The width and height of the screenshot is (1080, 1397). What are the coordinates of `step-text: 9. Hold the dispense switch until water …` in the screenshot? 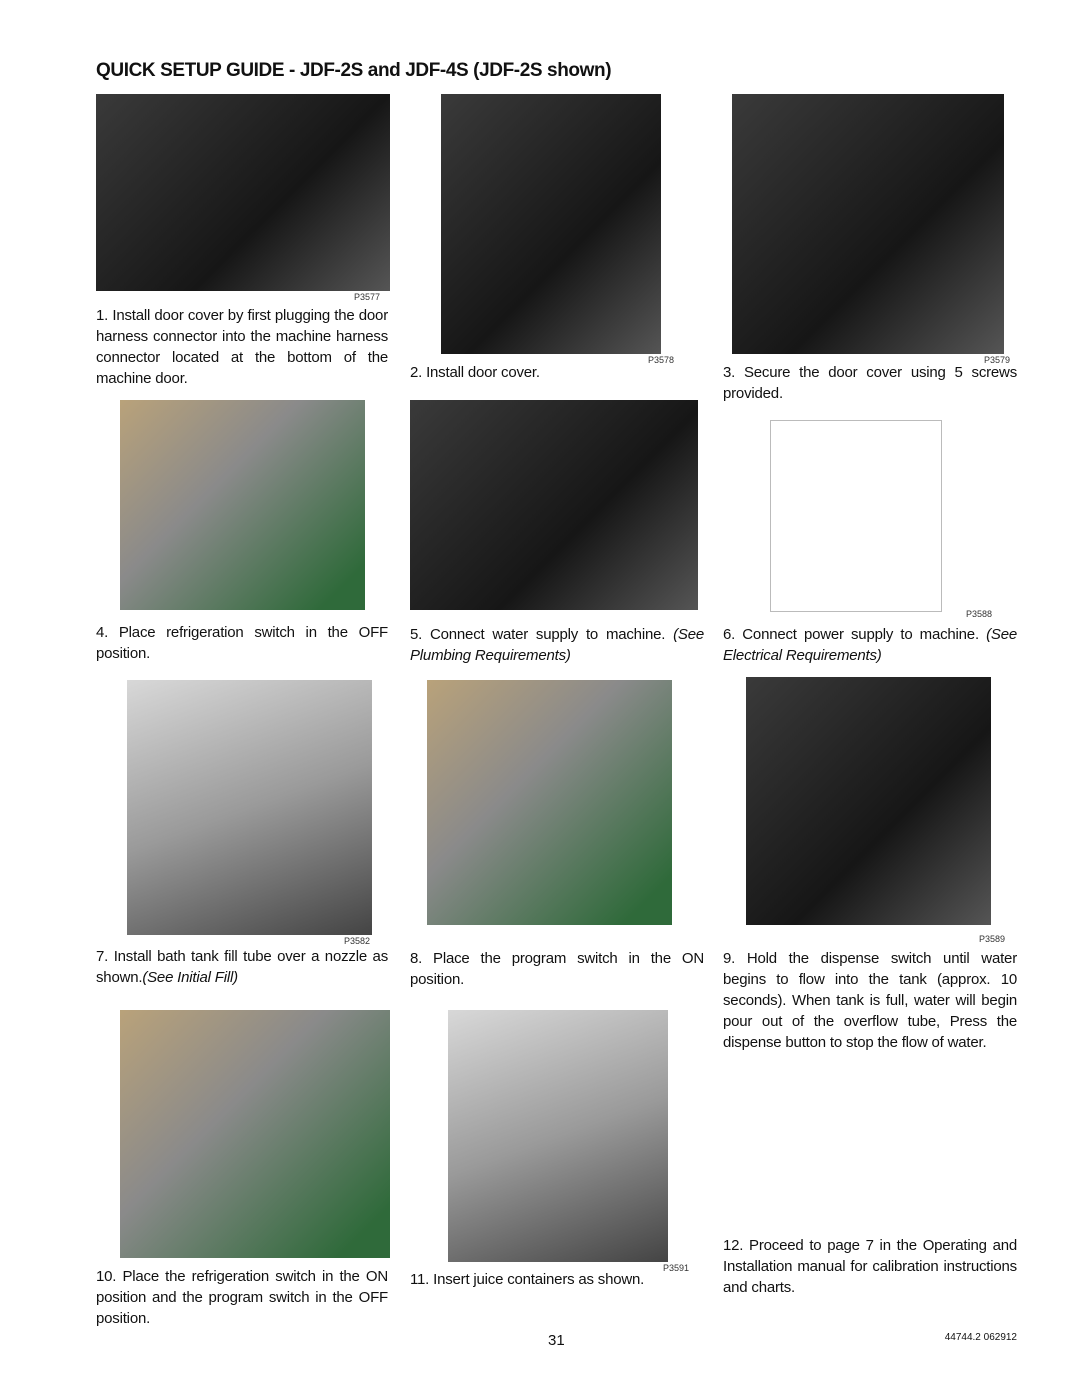 It's located at (870, 1000).